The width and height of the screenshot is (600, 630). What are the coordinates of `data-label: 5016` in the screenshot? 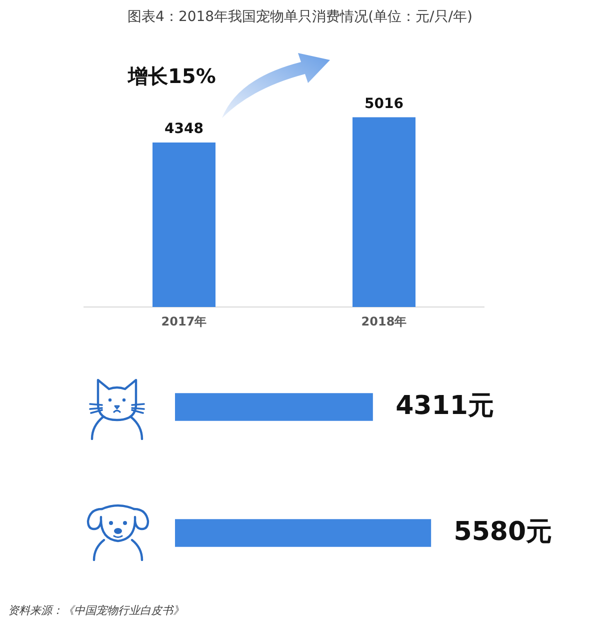 It's located at (384, 104).